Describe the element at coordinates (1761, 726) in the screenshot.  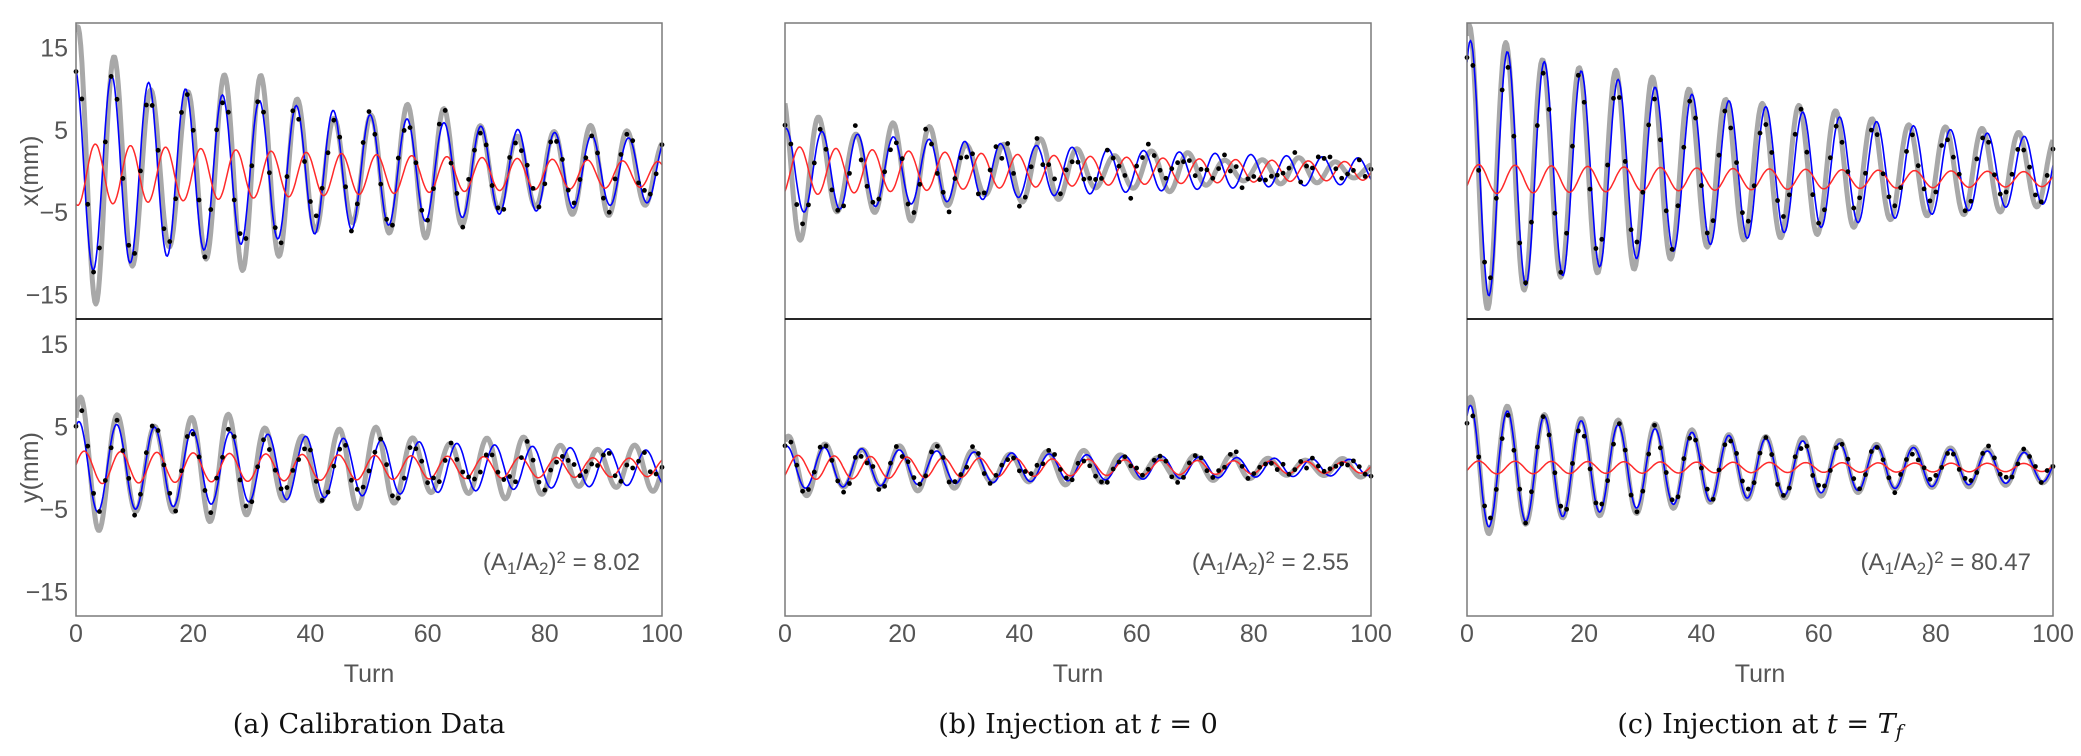
I see `panel-caption: (c) Injection at t = Tf` at that location.